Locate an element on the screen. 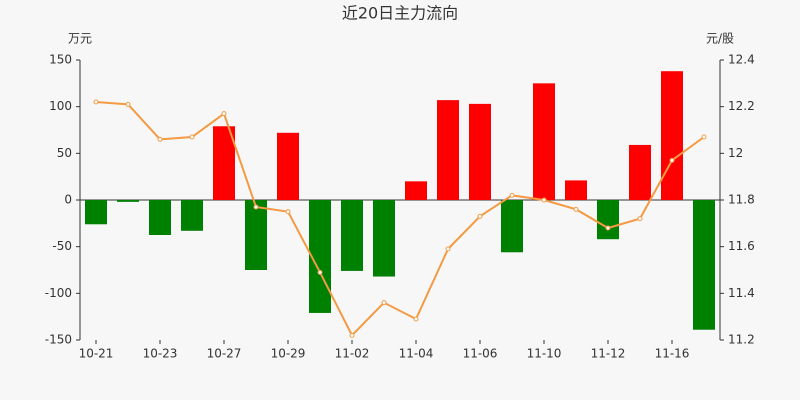 This screenshot has height=400, width=800. y-tick-label: 50 is located at coordinates (64, 153).